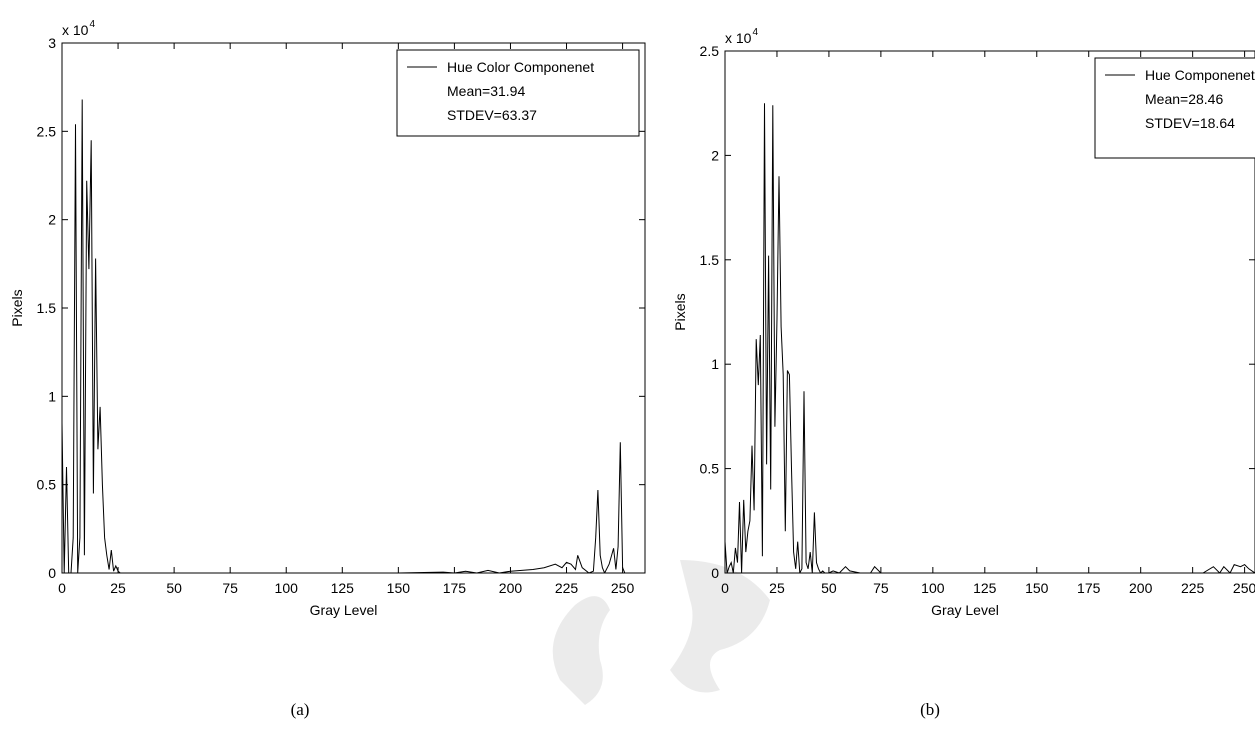 The image size is (1255, 742). What do you see at coordinates (300, 709) in the screenshot?
I see `subfigure-caption: (a)` at bounding box center [300, 709].